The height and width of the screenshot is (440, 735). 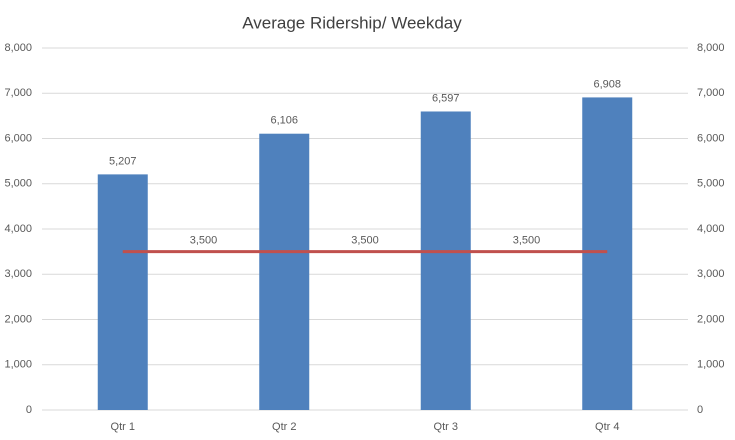 I want to click on x-tick-label: Qtr 2, so click(x=284, y=427).